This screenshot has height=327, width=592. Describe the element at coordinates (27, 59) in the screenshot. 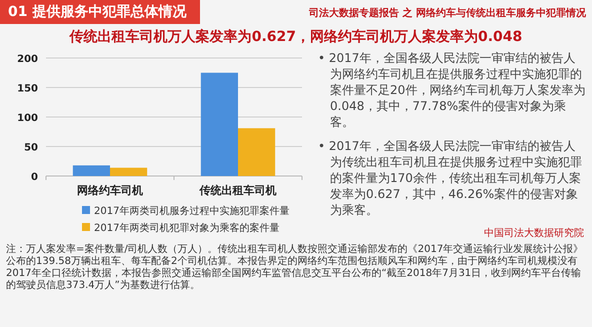

I see `y-tick-label: 200` at that location.